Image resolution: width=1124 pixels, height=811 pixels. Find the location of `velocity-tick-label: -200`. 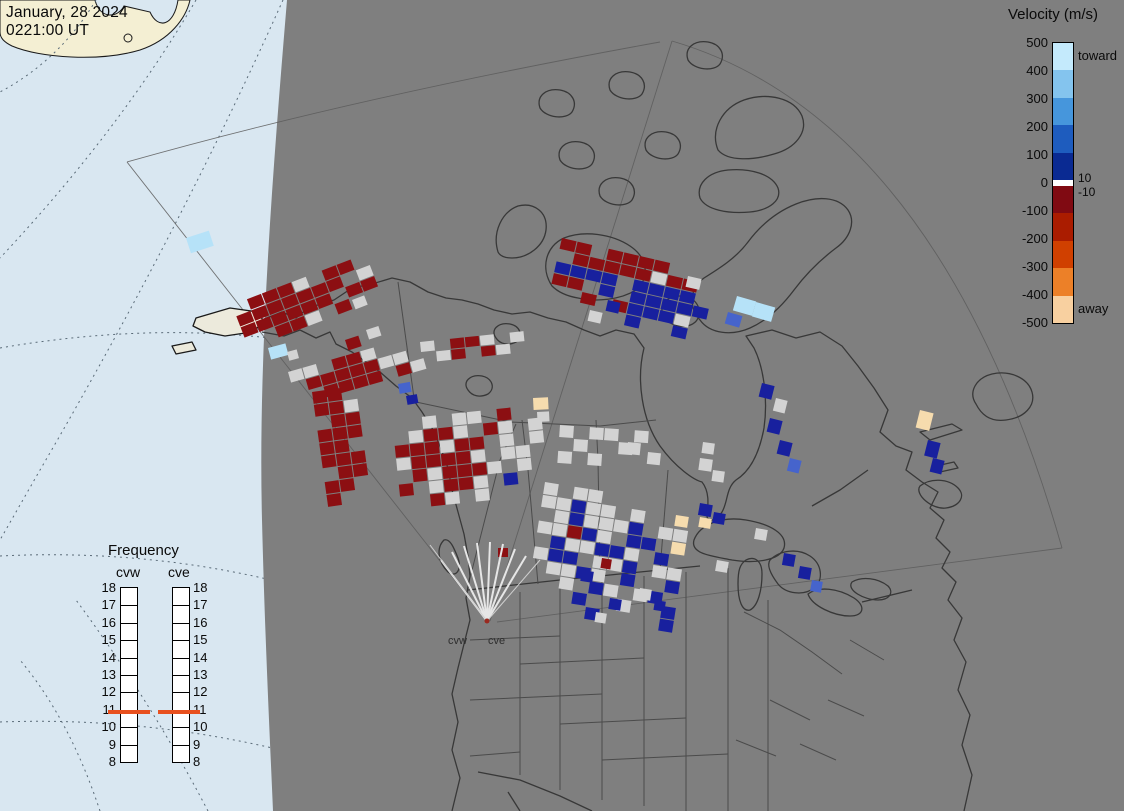

velocity-tick-label: -200 is located at coordinates (1034, 238).